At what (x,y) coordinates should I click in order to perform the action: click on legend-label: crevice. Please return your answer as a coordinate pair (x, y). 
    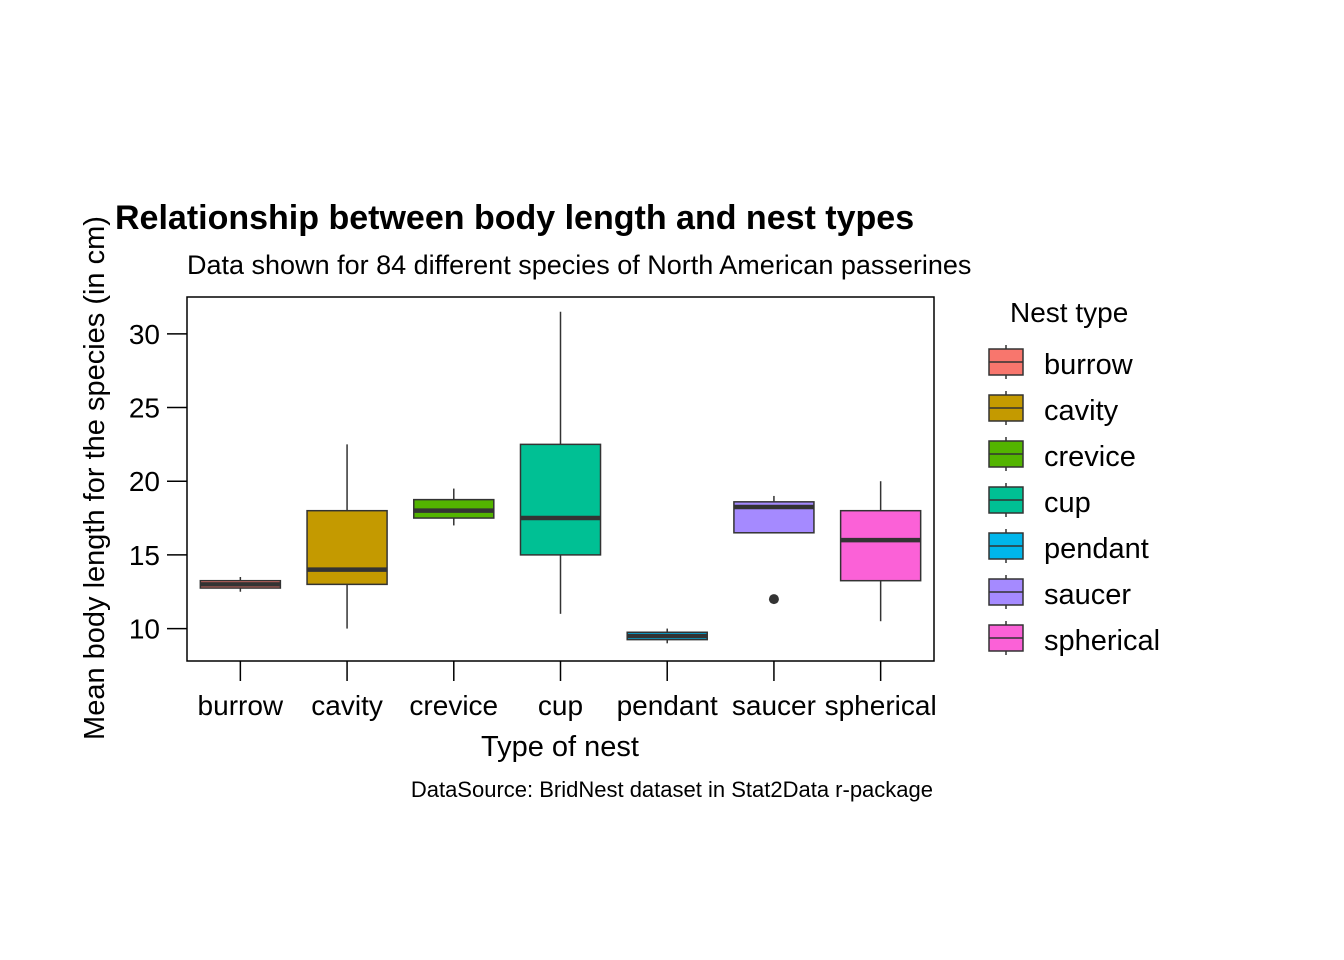
    Looking at the image, I should click on (1090, 457).